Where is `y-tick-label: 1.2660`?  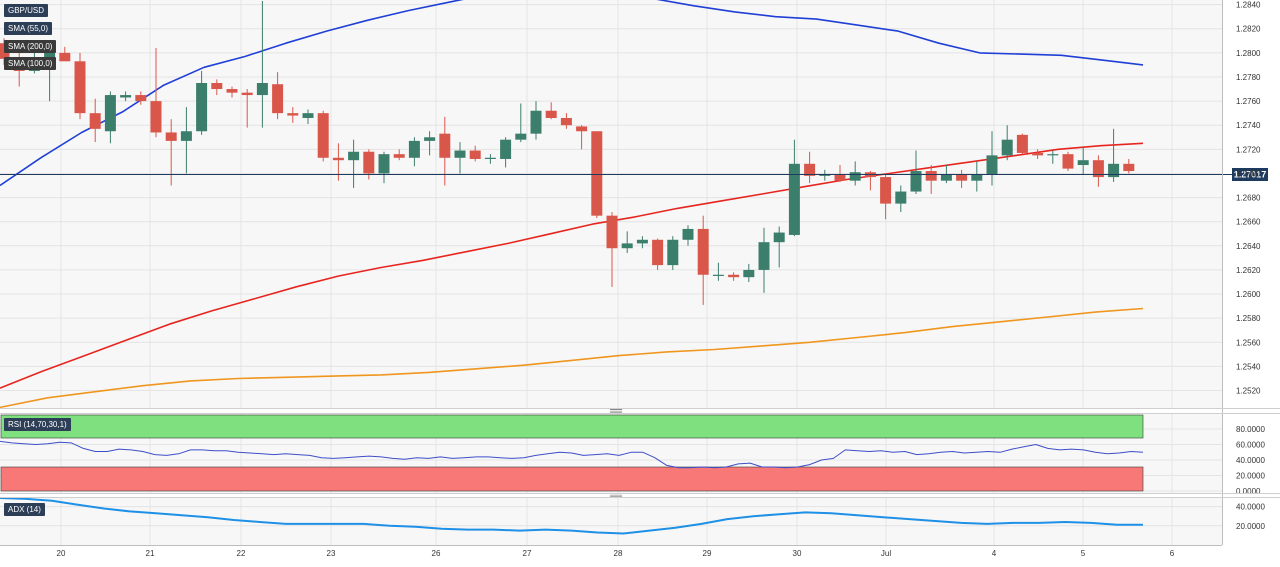
y-tick-label: 1.2660 is located at coordinates (1248, 222).